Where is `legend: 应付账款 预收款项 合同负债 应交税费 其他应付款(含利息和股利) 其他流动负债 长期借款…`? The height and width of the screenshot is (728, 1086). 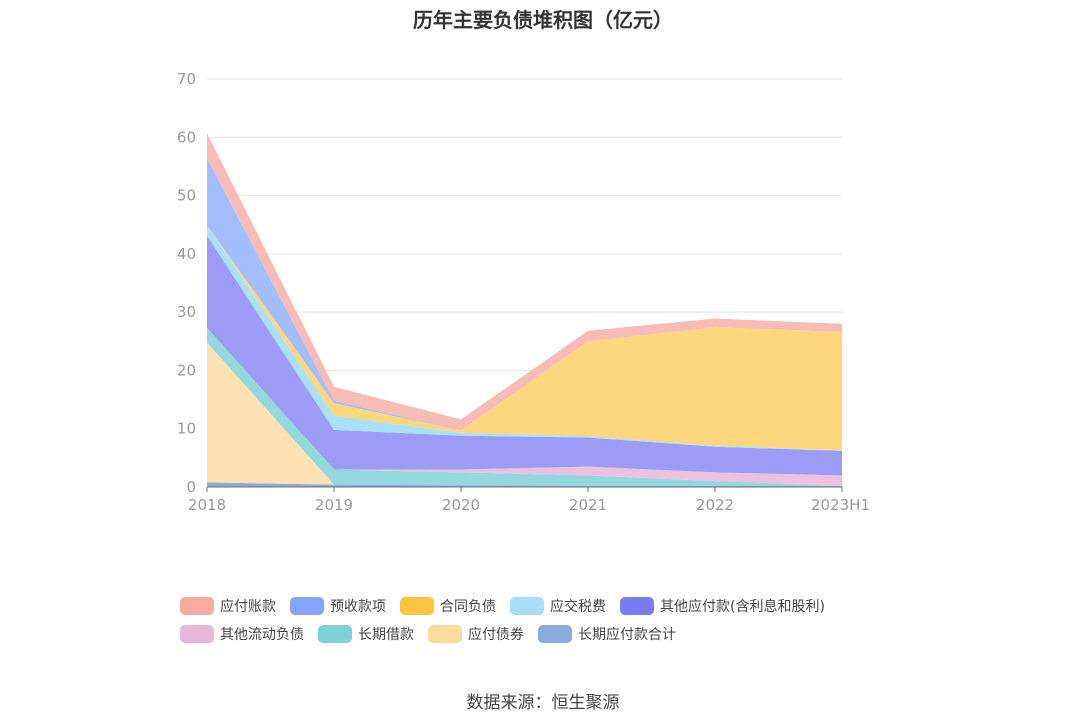
legend: 应付账款 预收款项 合同负债 应交税费 其他应付款(含利息和股利) 其他流动负债 长期借款… is located at coordinates (550, 620).